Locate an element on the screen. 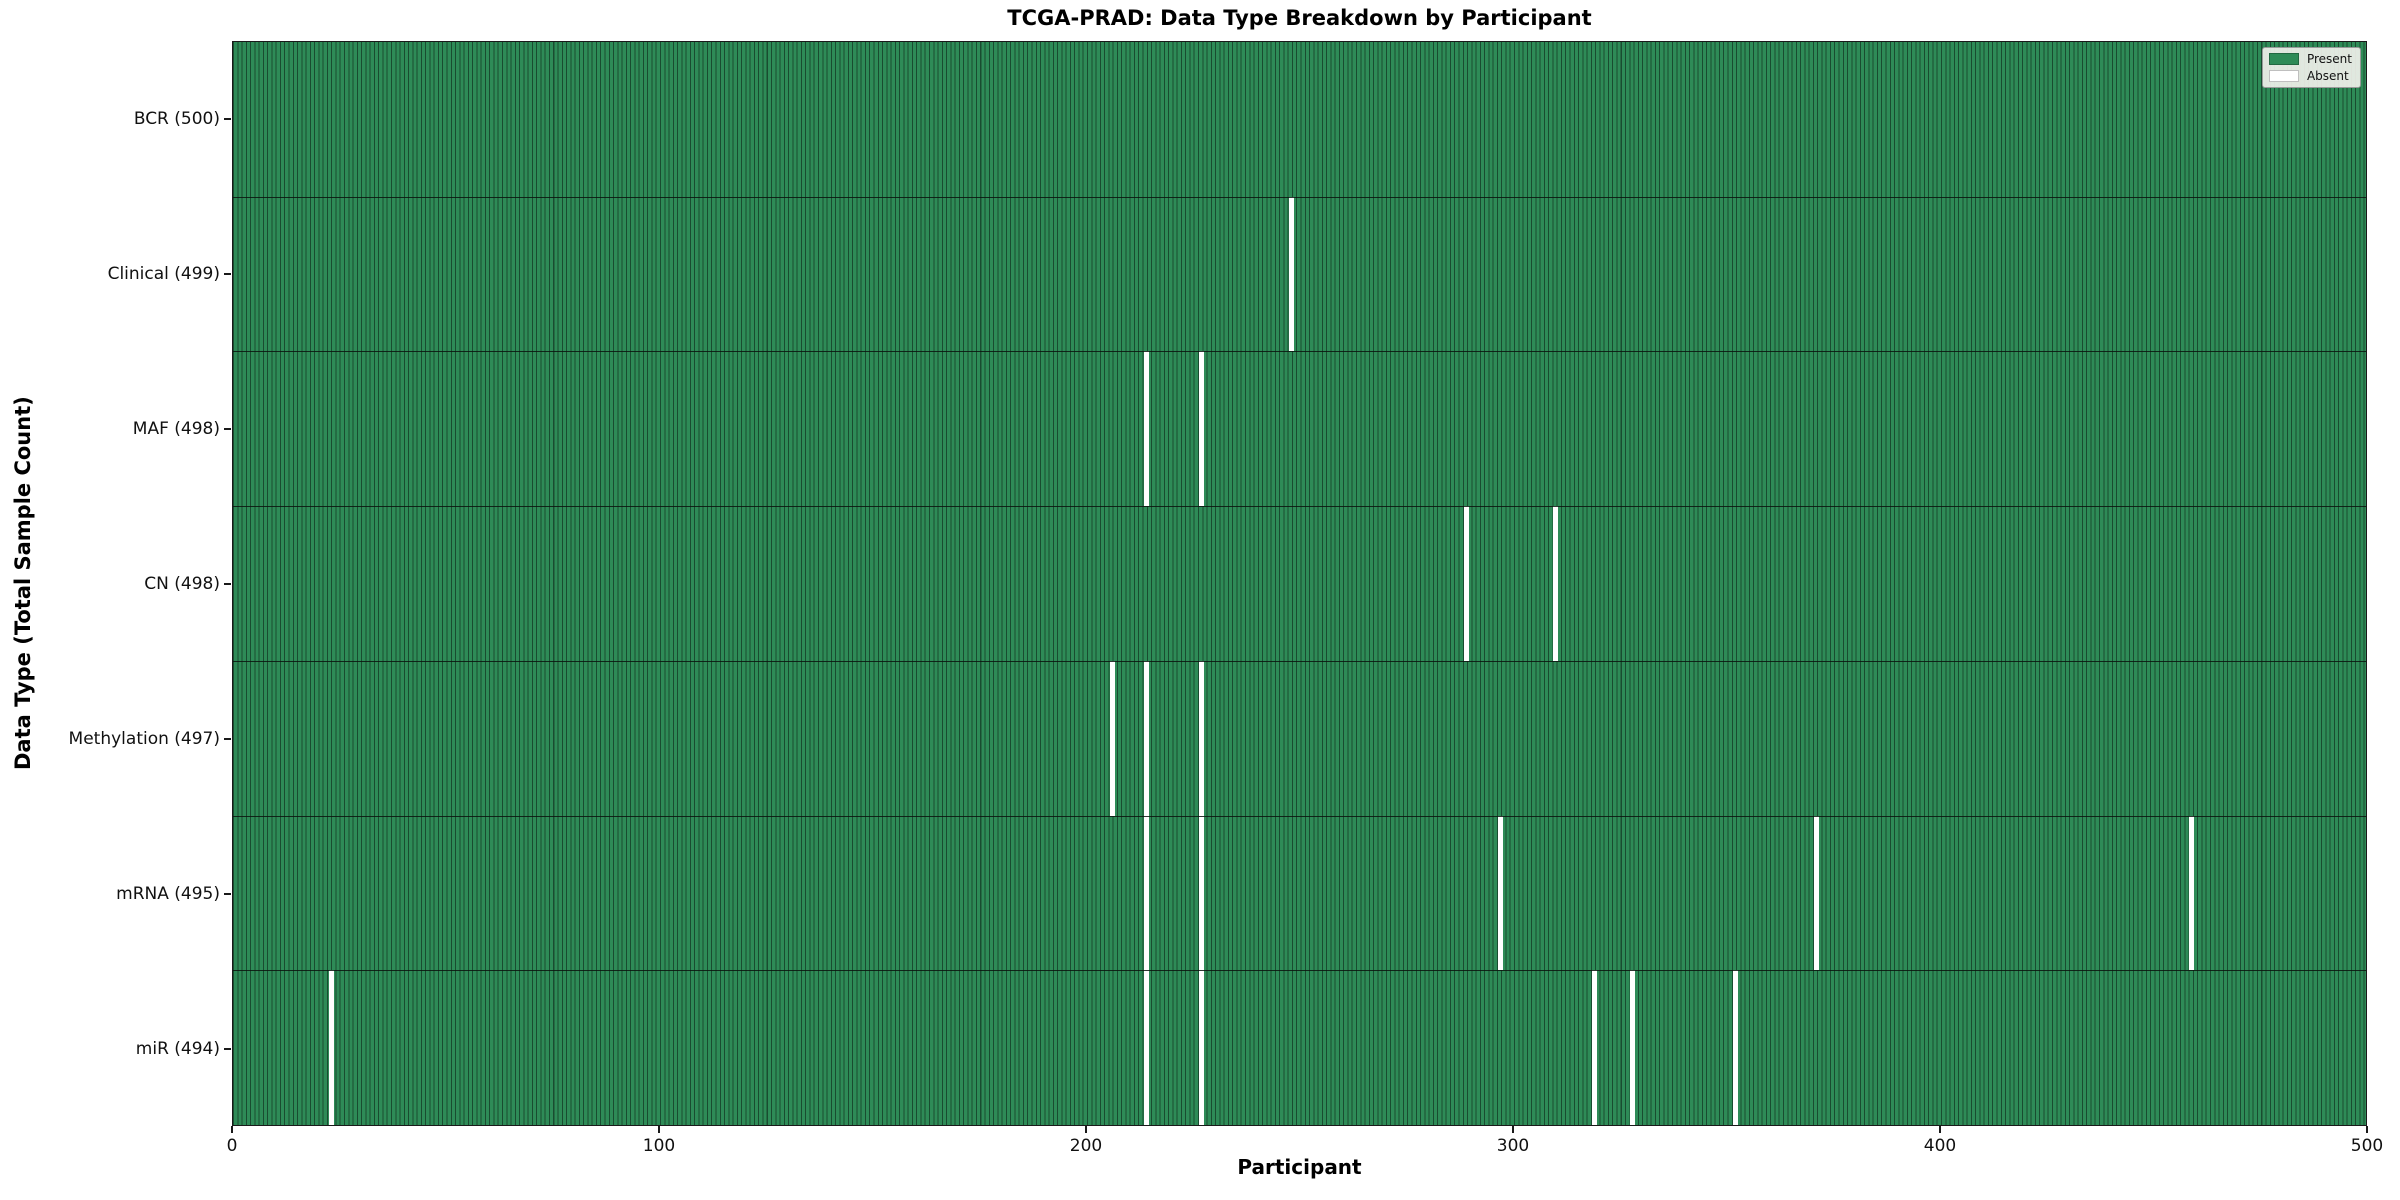  y-tick-label: Clinical (499) is located at coordinates (163, 273).